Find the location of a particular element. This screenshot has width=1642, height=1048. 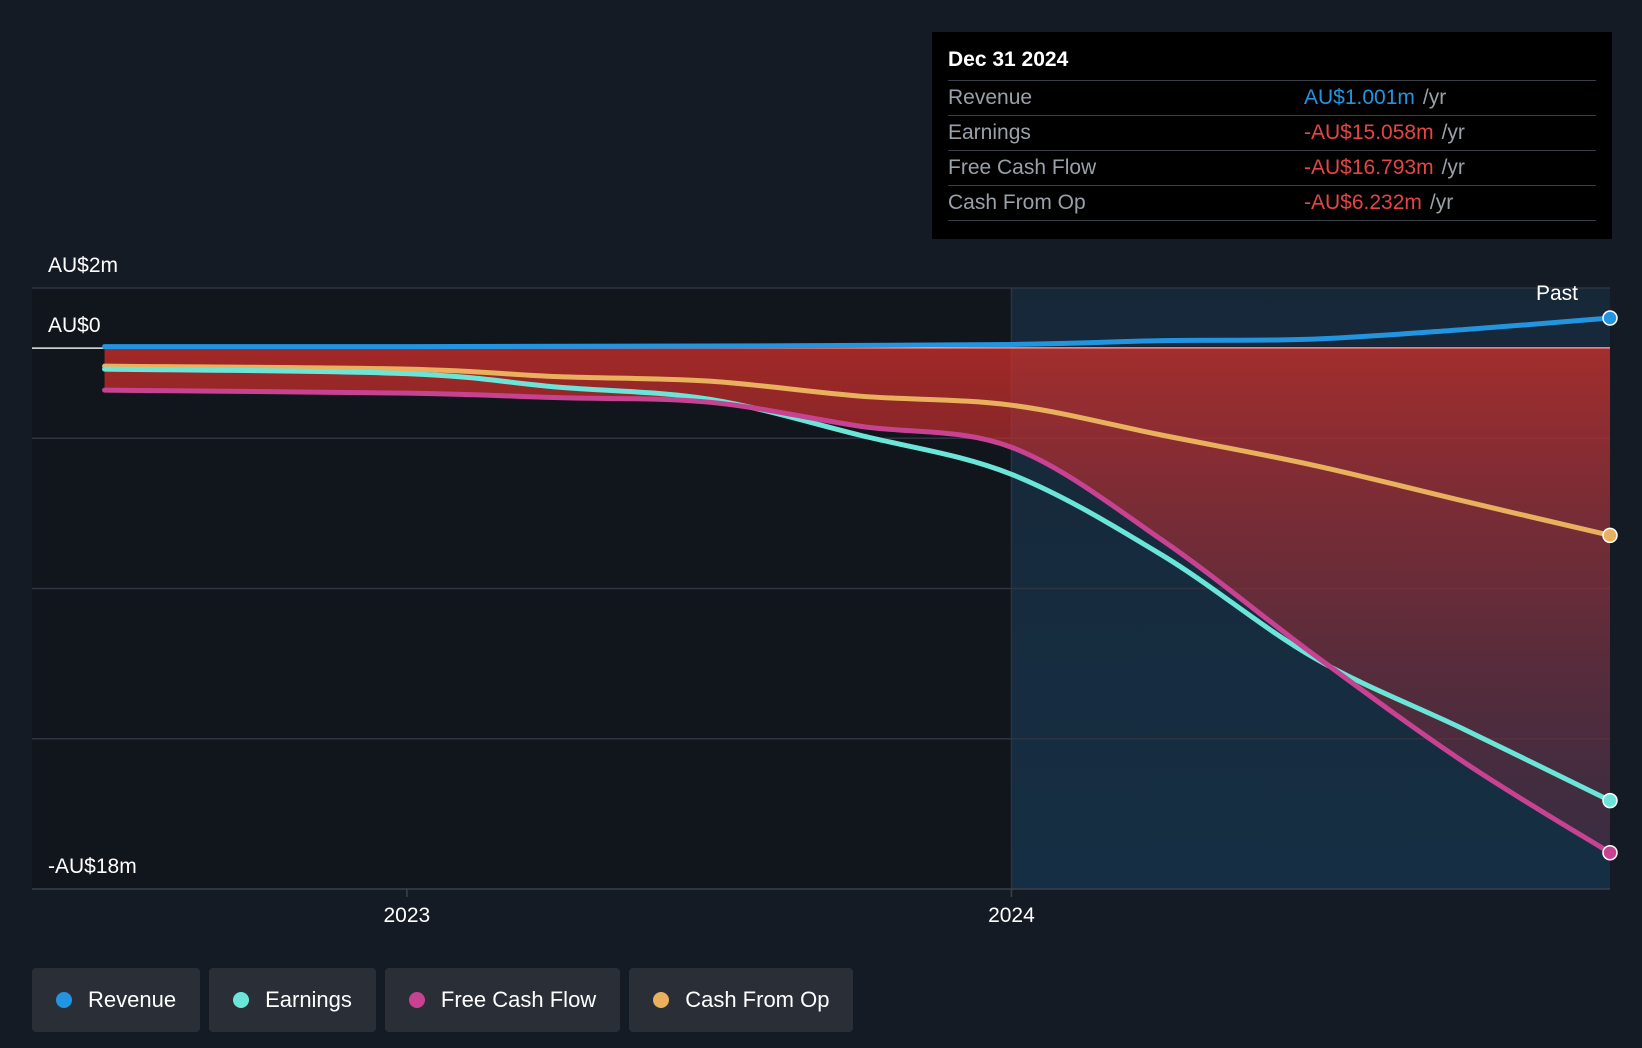

legend-item-free-cash-flow: Free Cash Flow is located at coordinates (502, 1000).